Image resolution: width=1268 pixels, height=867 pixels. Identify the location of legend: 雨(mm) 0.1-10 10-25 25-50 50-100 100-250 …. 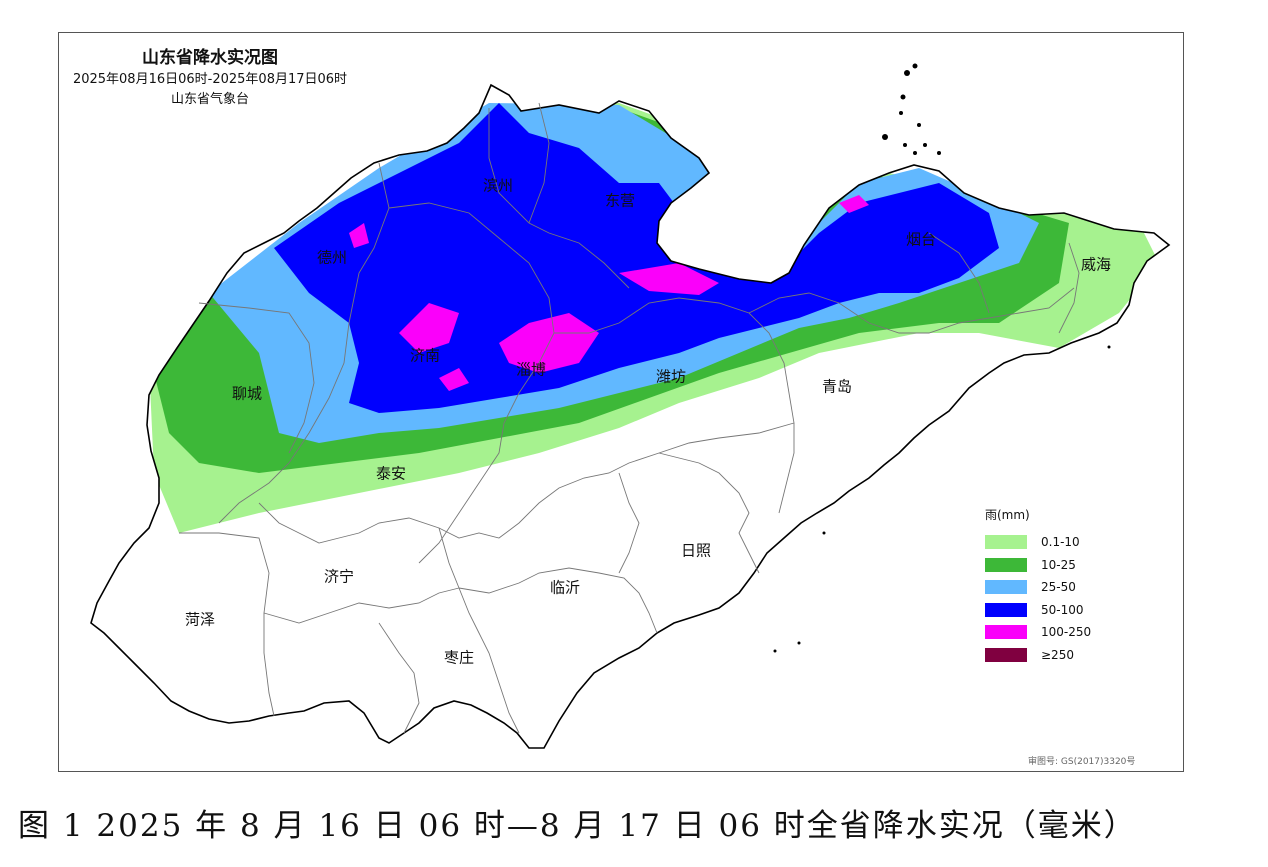
(1055, 586).